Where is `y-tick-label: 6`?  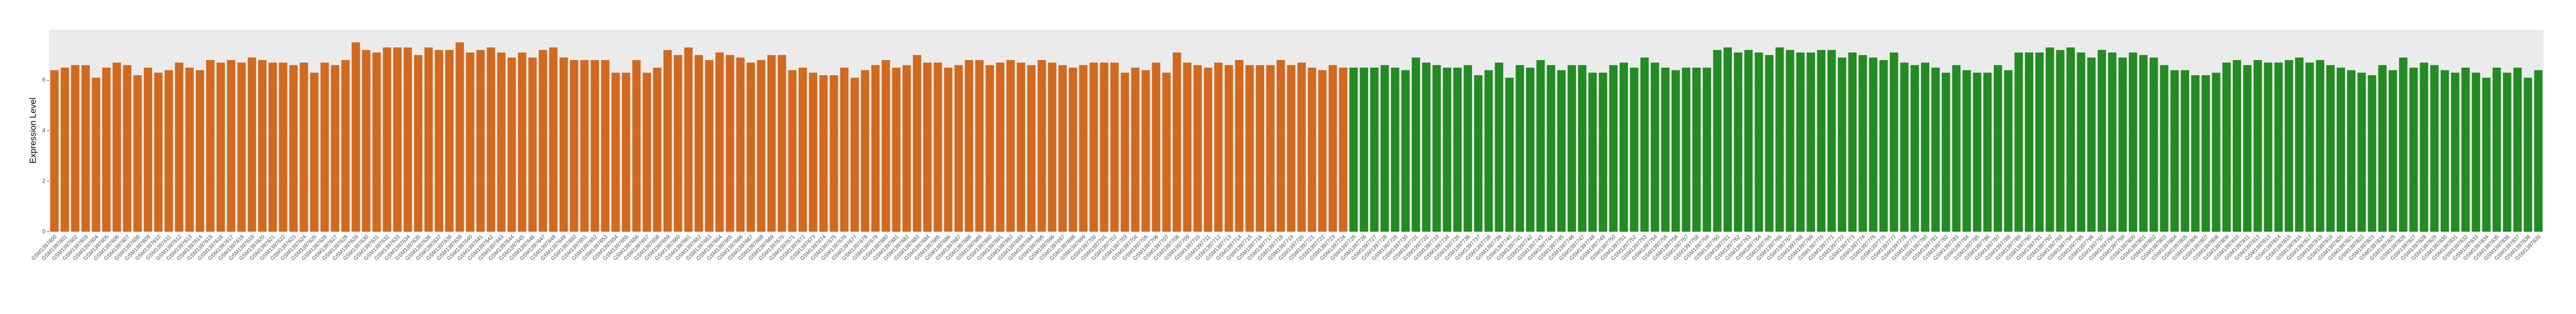
y-tick-label: 6 is located at coordinates (43, 80).